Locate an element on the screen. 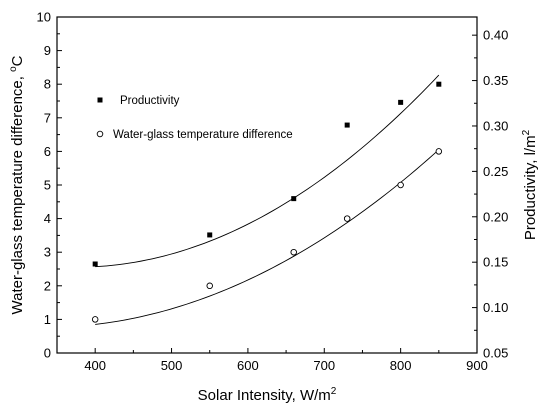  legend-marker-productivity is located at coordinates (100, 100).